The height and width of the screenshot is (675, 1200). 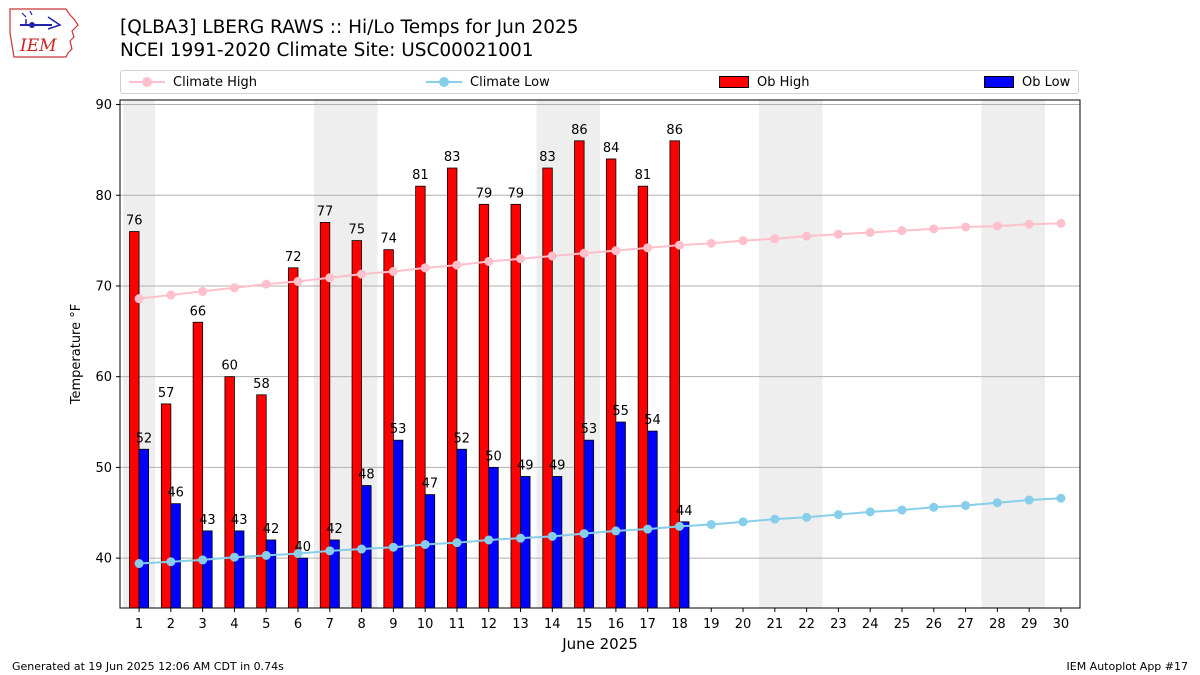 I want to click on legend-swatch-ob-high, so click(x=734, y=82).